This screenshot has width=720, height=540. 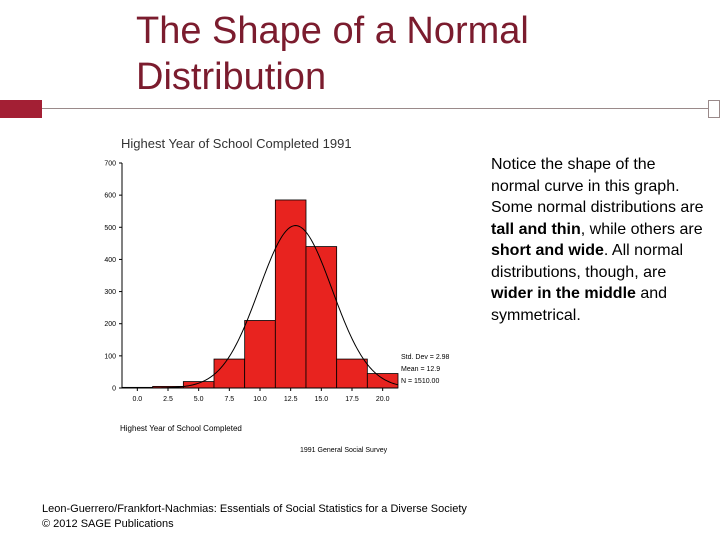 What do you see at coordinates (260, 307) in the screenshot?
I see `normal-curve` at bounding box center [260, 307].